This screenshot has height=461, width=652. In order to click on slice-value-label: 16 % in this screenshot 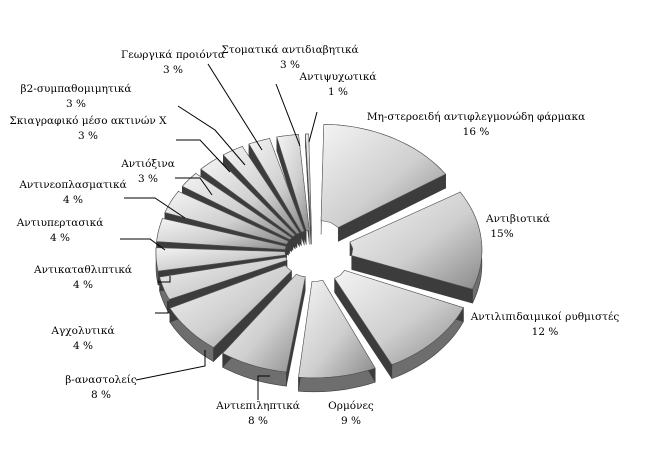, I will do `click(476, 132)`.